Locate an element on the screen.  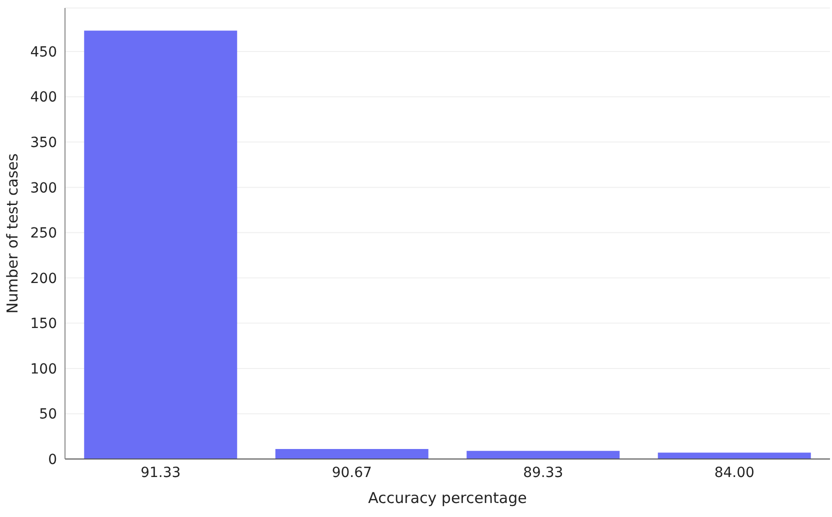
y-tick-label: 0 is located at coordinates (52, 460).